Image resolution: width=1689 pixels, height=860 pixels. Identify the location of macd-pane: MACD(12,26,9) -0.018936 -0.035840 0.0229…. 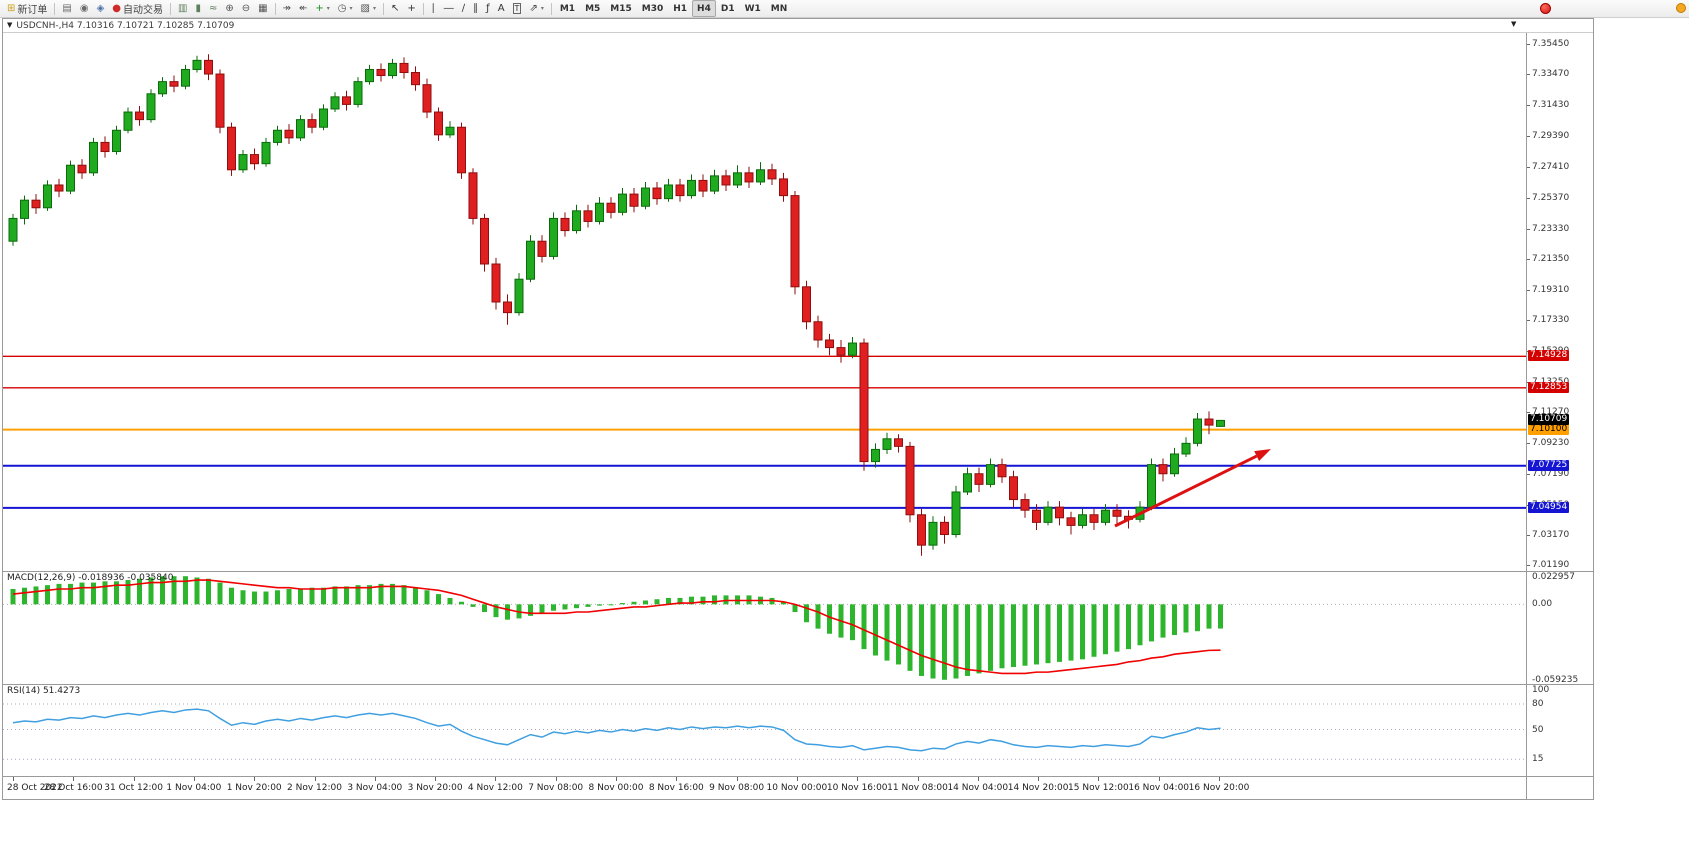
(798, 628).